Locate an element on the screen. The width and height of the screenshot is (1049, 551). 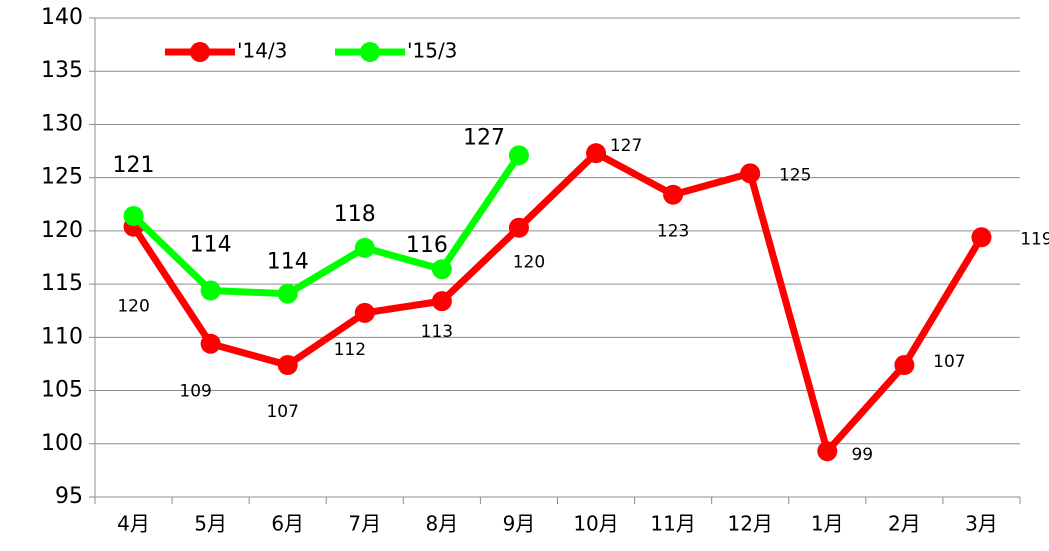
y-tick-label: 110 is located at coordinates (62, 336).